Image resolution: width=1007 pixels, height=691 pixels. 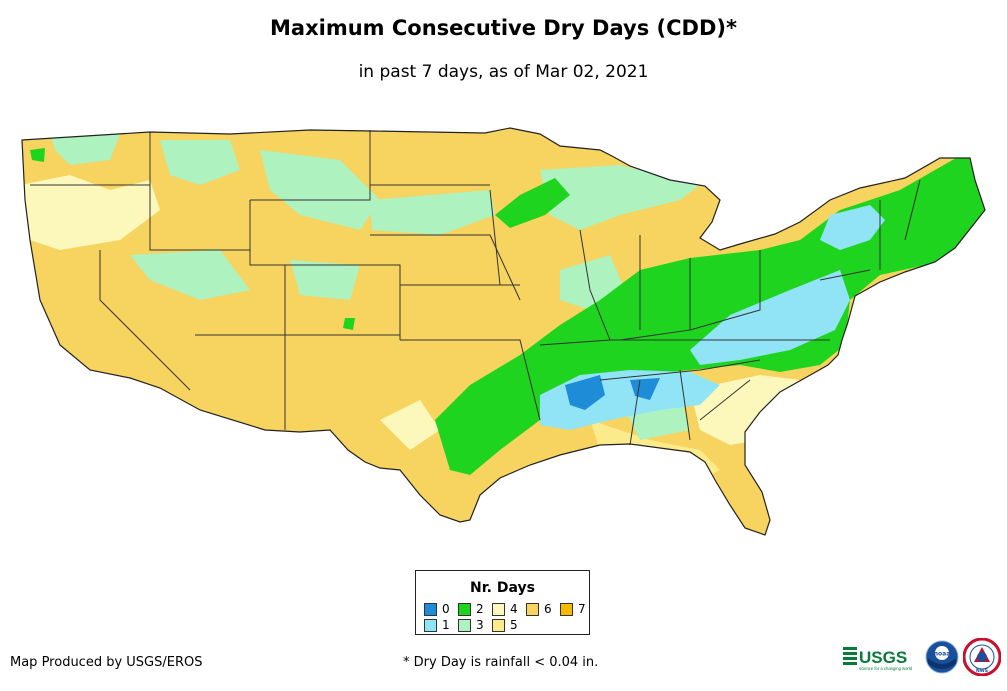 What do you see at coordinates (349, 324) in the screenshot?
I see `zone-2-patch-co` at bounding box center [349, 324].